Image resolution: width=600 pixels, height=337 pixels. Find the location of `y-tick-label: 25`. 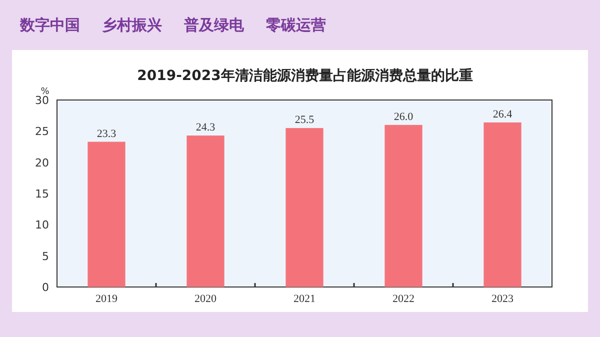

y-tick-label: 25 is located at coordinates (42, 131).